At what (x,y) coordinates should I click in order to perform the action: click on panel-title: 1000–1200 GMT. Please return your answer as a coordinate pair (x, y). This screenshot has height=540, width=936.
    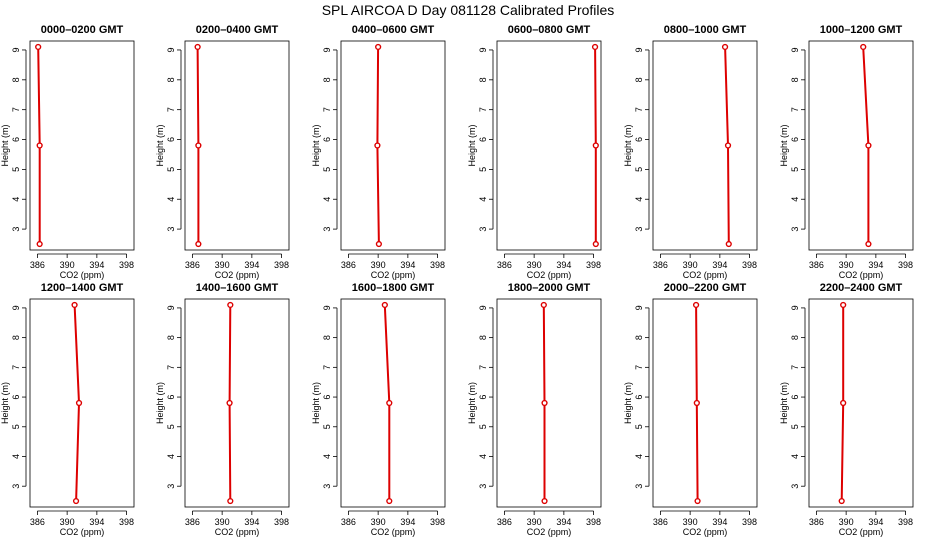
    Looking at the image, I should click on (861, 30).